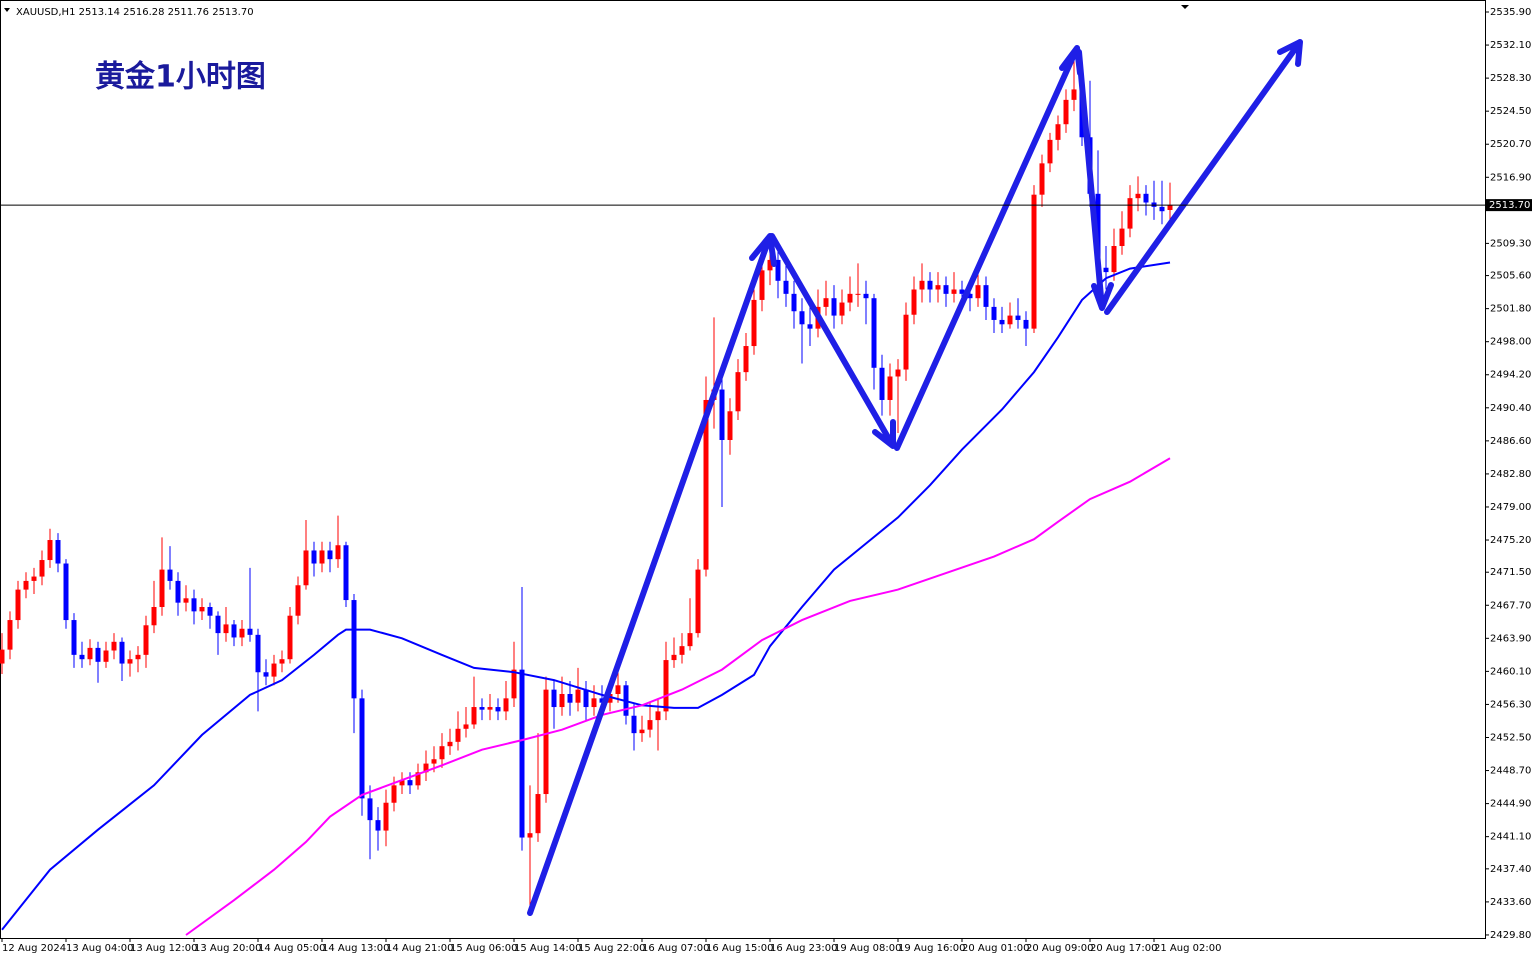 The width and height of the screenshot is (1532, 960). Describe the element at coordinates (1510, 935) in the screenshot. I see `y-tick-label: 2429.80` at that location.